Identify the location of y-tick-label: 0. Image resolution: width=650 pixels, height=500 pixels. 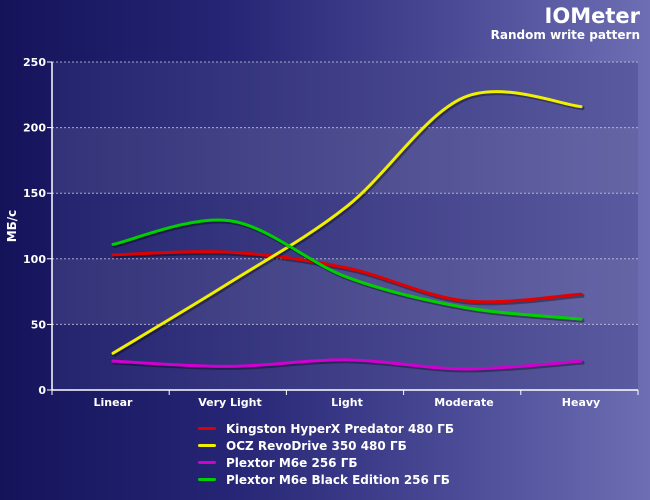
(42, 390).